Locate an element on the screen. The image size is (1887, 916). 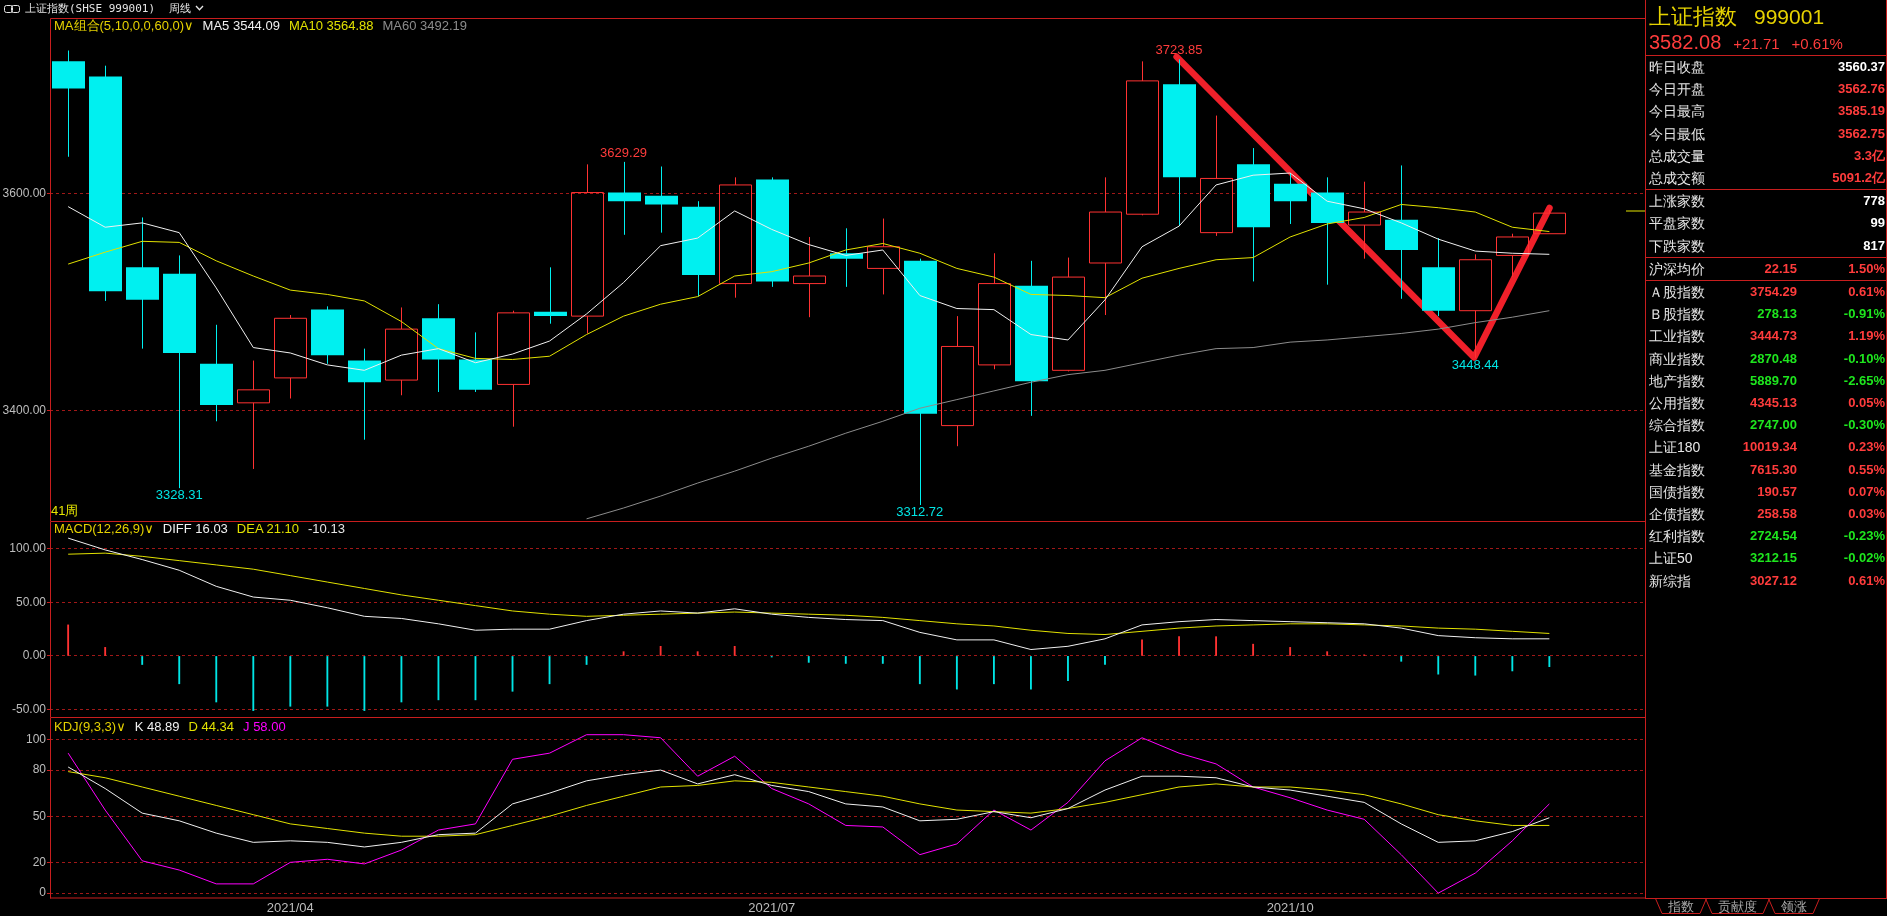
data-label: 278.13 is located at coordinates (1777, 314).